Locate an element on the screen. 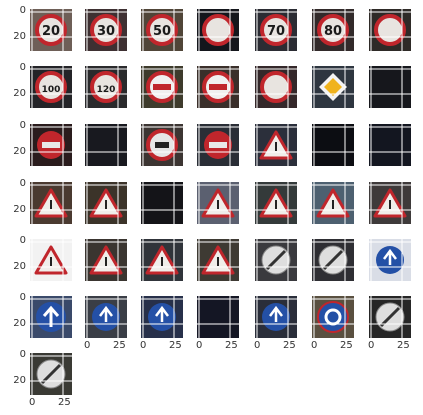 This screenshot has width=423, height=415. sign-thumbnail: 20 is located at coordinates (51, 30).